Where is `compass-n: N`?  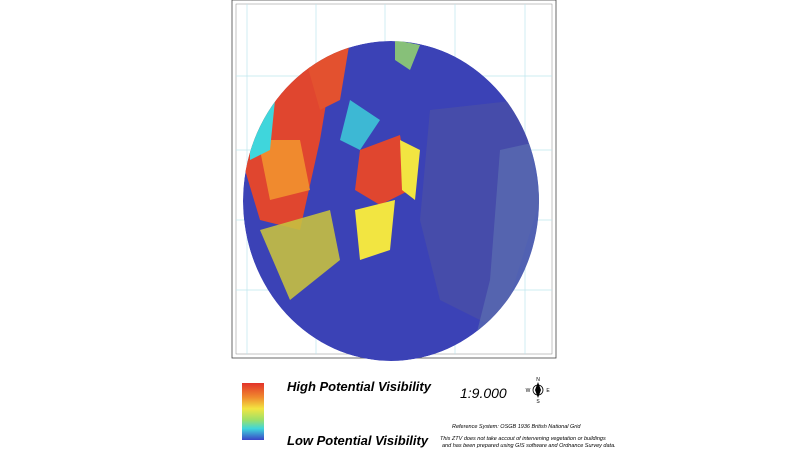 compass-n: N is located at coordinates (538, 380).